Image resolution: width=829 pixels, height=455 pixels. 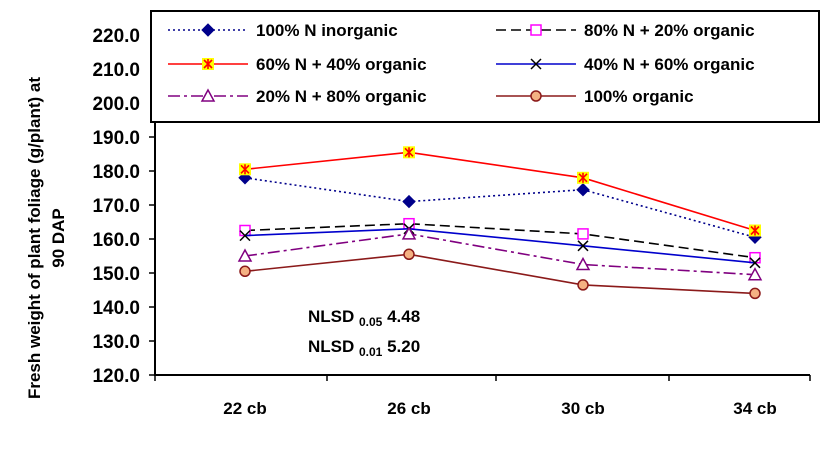 I want to click on x-tick-label: 34 cb, so click(x=754, y=408).